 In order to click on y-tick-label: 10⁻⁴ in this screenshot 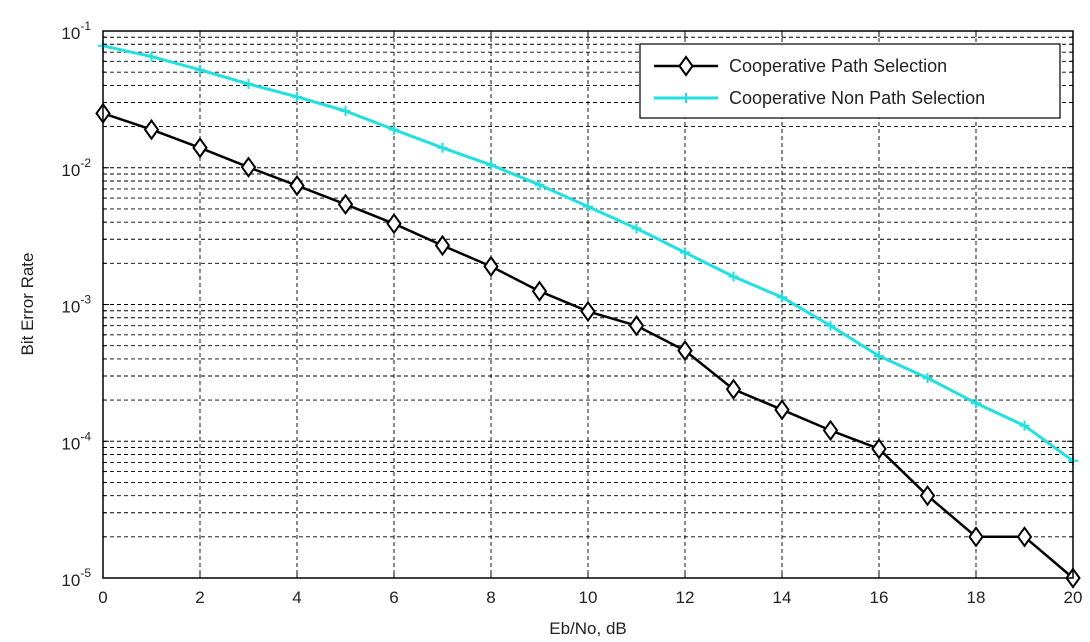, I will do `click(76, 441)`.